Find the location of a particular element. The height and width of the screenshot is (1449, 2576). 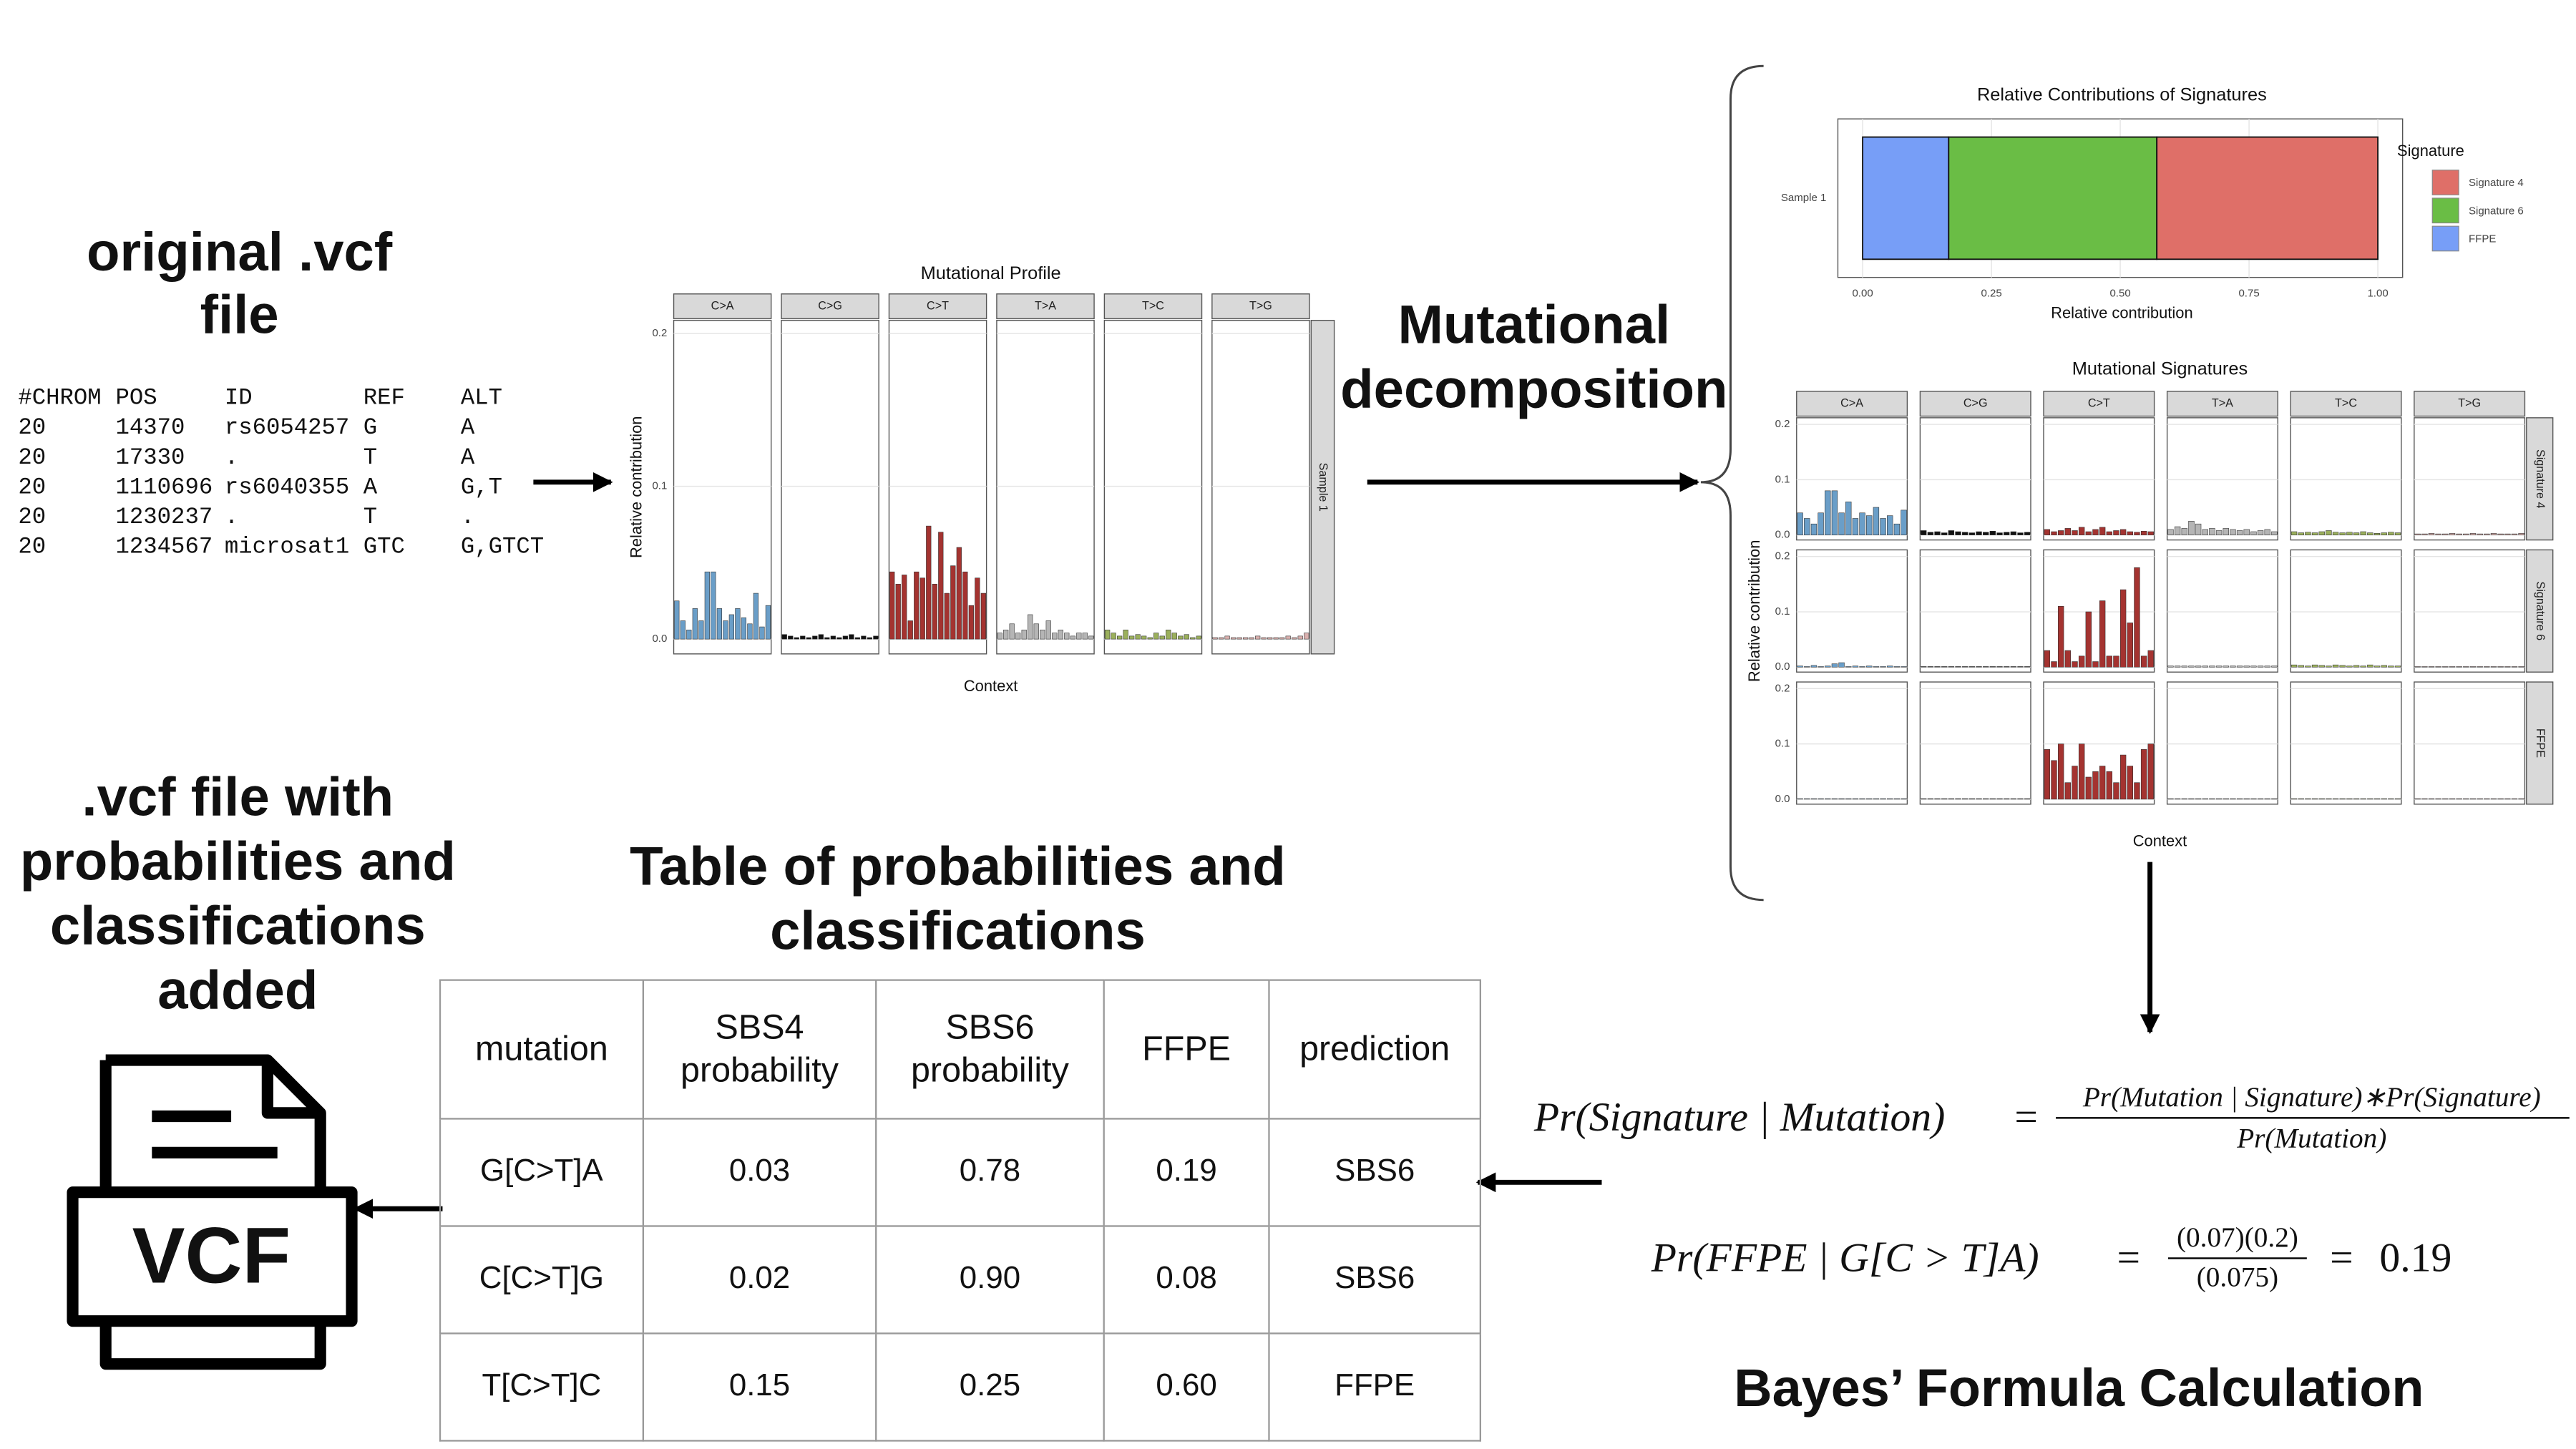

row-label: Signature 6 is located at coordinates (2540, 611).